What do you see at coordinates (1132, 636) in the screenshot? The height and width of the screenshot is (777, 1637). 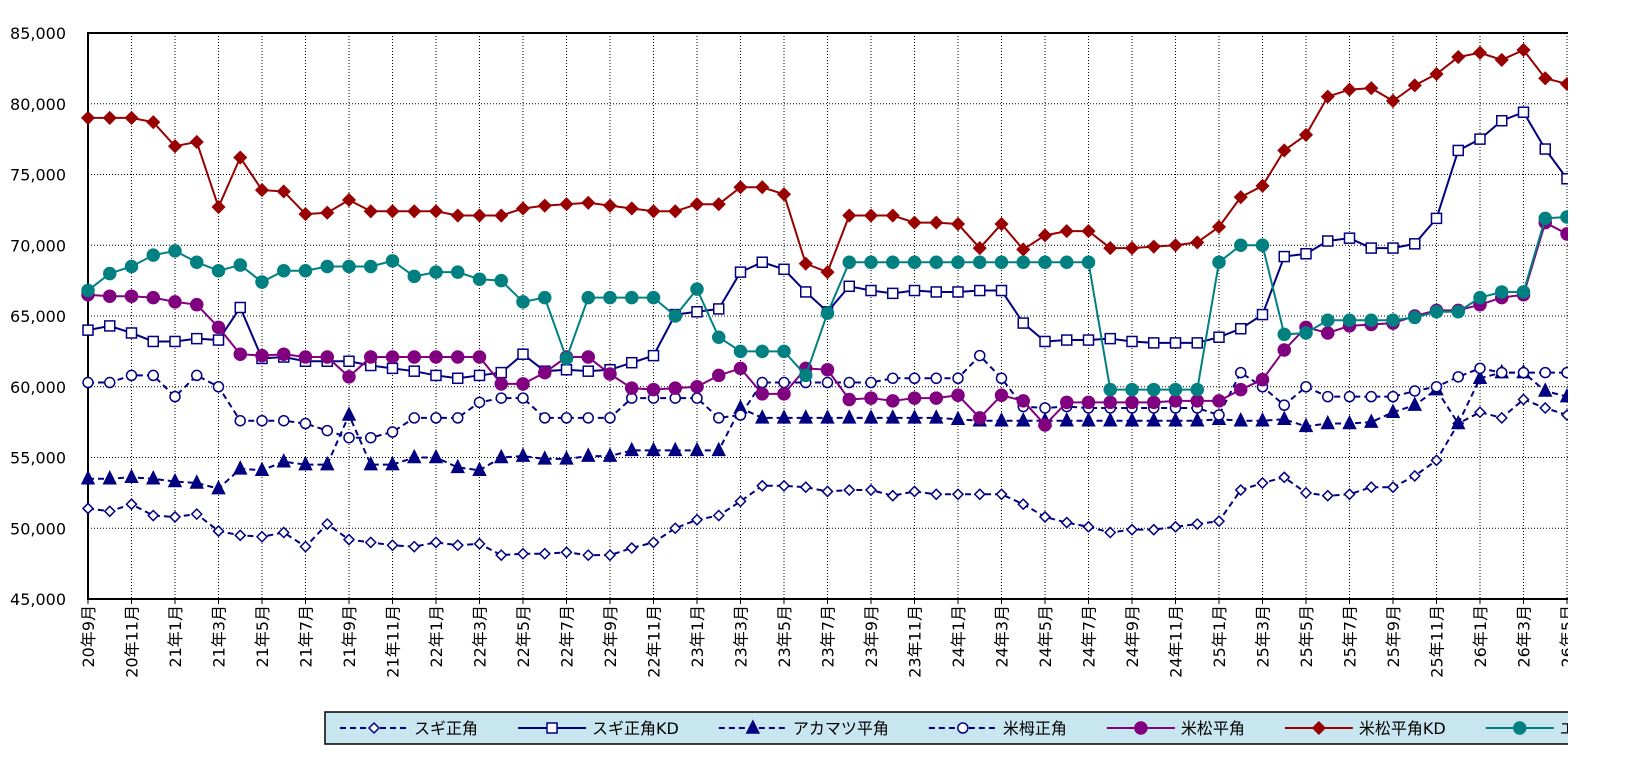 I see `x-tick-label: 24年9月` at bounding box center [1132, 636].